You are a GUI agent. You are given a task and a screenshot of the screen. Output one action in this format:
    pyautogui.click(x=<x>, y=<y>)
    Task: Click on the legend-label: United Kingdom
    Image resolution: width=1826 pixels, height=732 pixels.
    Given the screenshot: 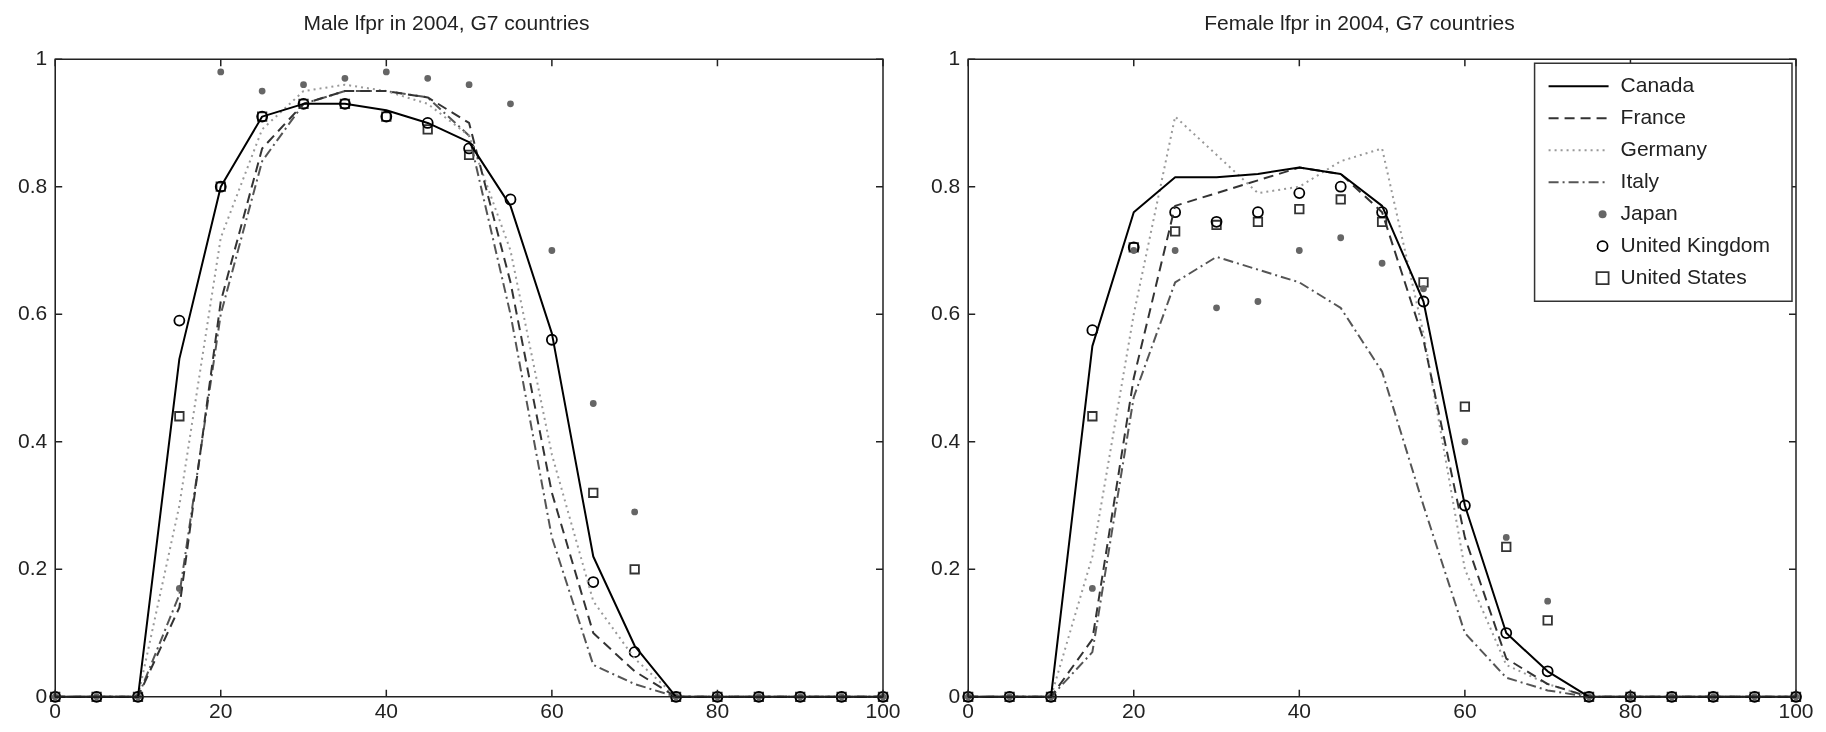 What is the action you would take?
    pyautogui.click(x=1695, y=244)
    